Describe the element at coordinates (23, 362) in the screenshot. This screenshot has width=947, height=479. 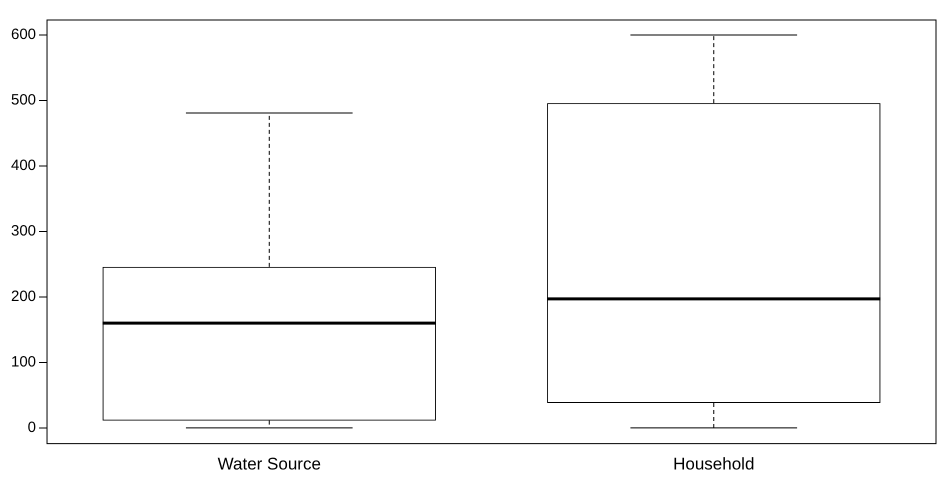
I see `y-tick-label: 100` at that location.